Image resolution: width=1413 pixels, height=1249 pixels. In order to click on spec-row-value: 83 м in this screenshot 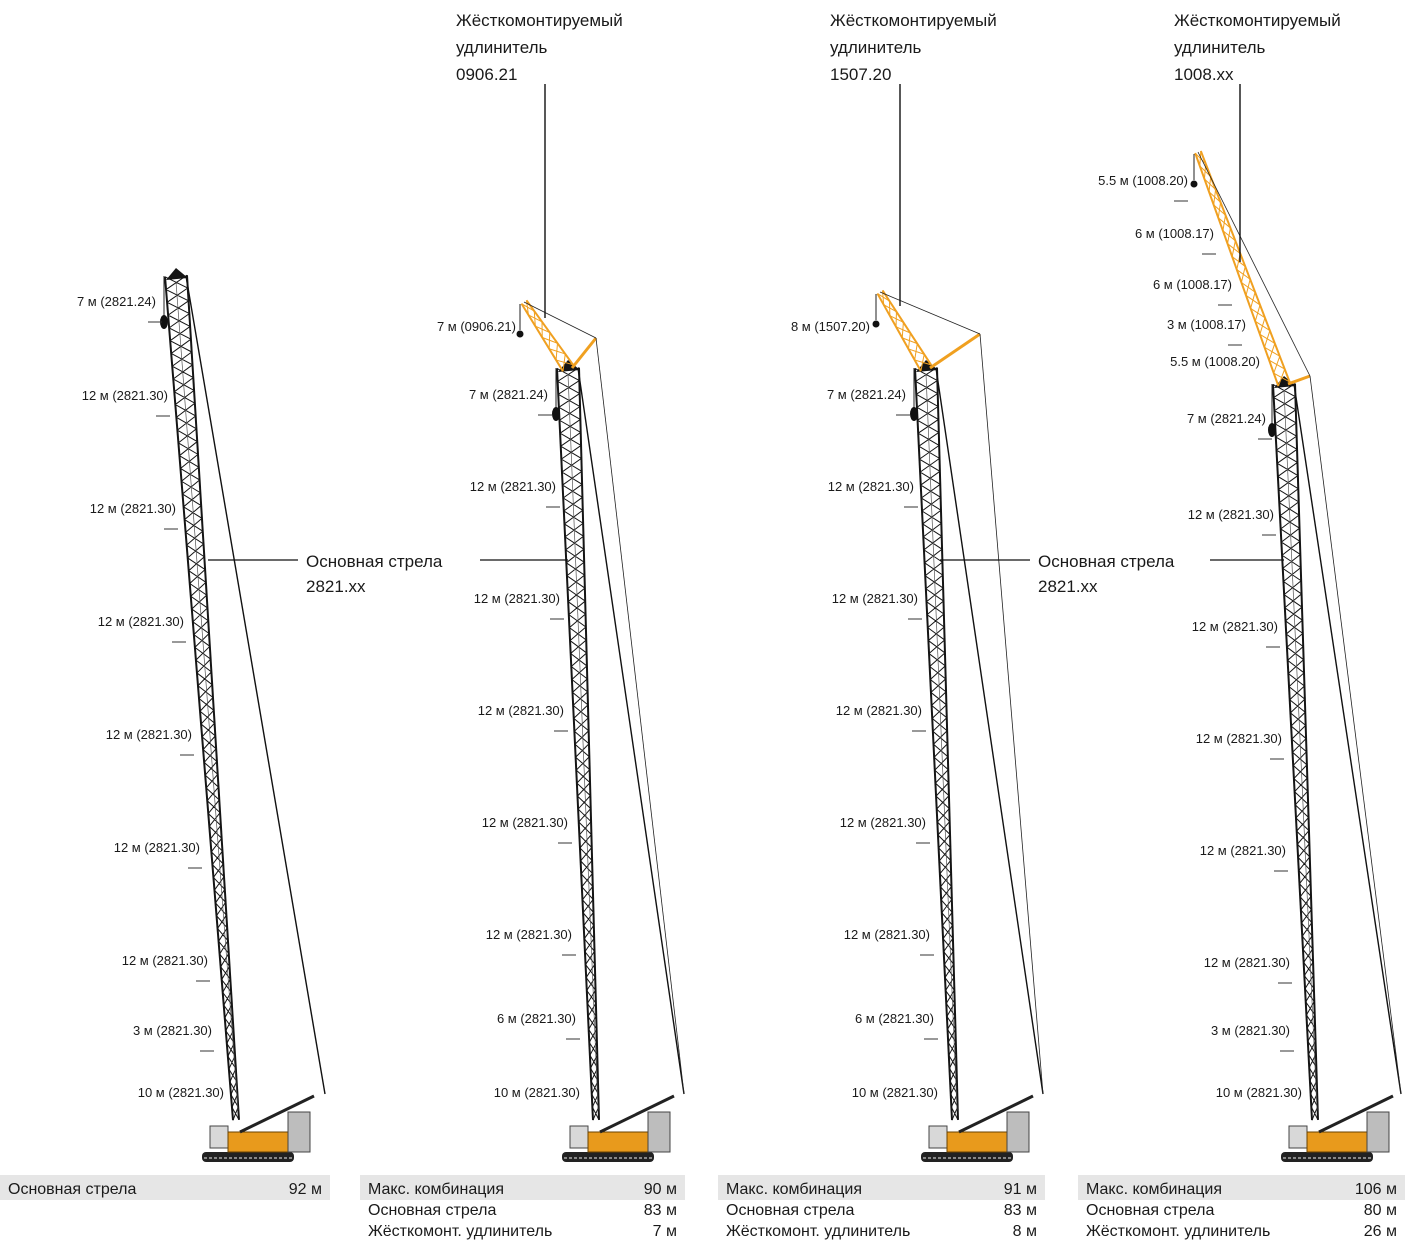, I will do `click(1020, 1210)`.